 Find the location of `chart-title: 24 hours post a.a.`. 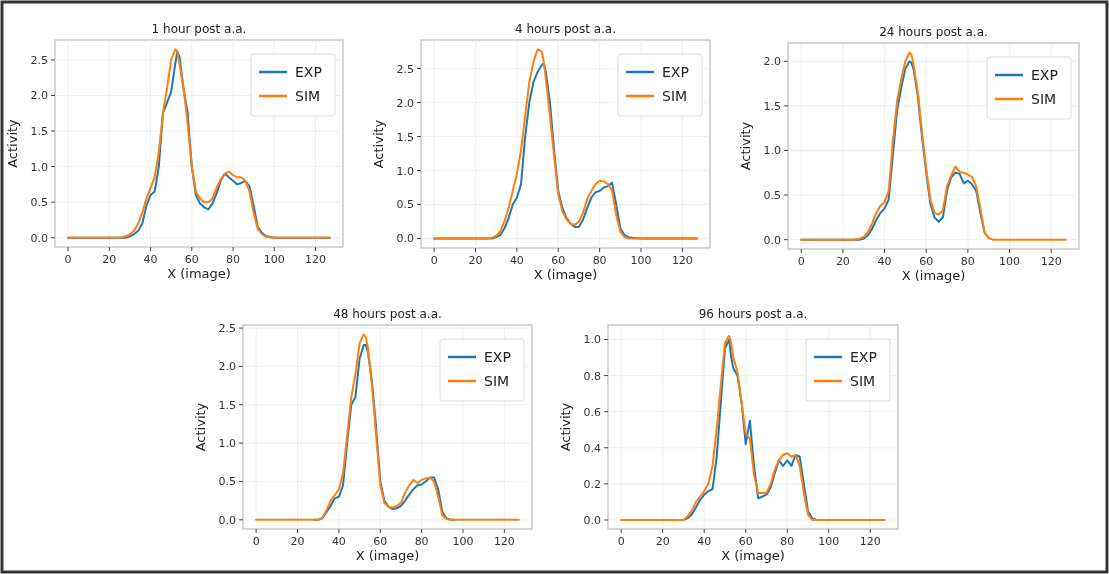

chart-title: 24 hours post a.a. is located at coordinates (933, 32).